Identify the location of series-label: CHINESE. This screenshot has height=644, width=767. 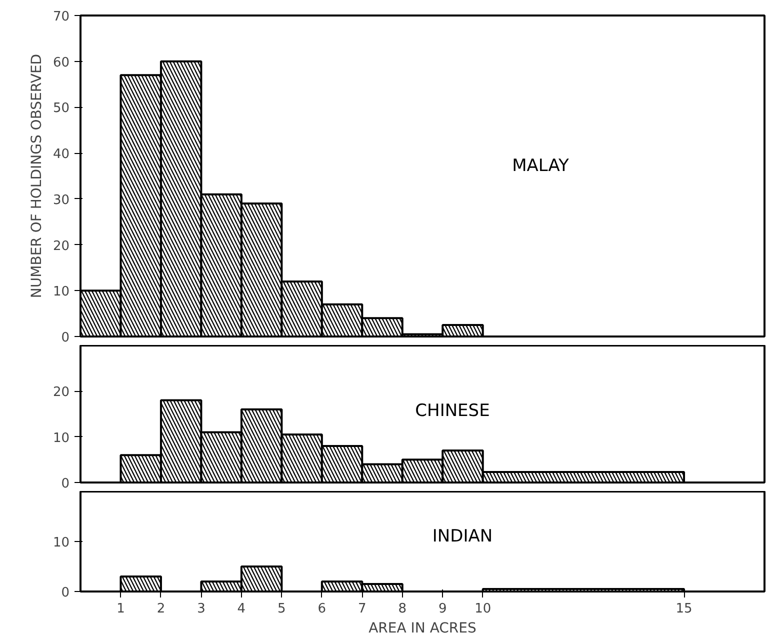
(452, 410).